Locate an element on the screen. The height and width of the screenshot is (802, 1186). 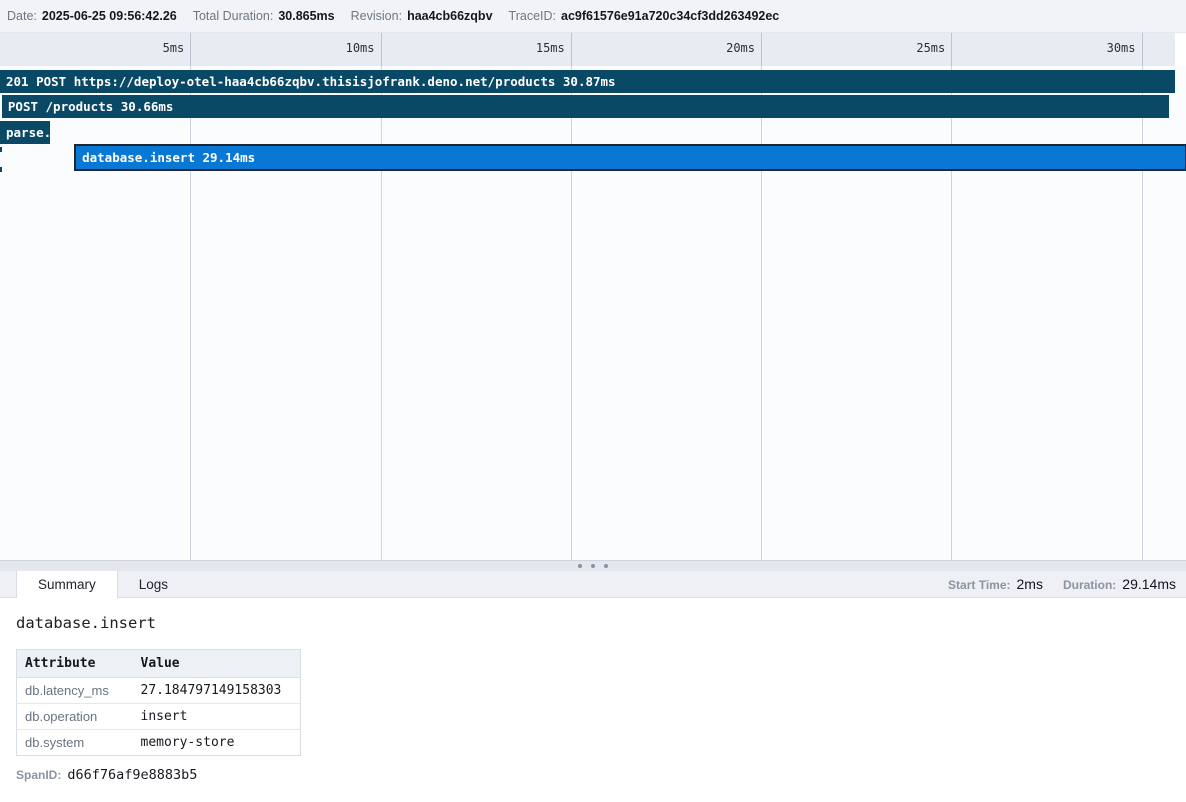
duration-metric: Duration: 29.14ms is located at coordinates (1119, 584).